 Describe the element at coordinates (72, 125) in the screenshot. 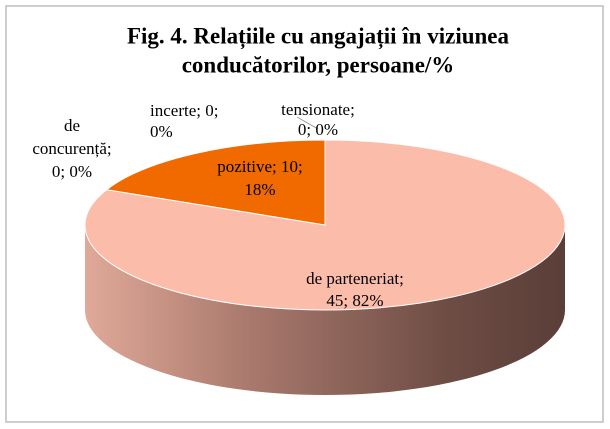

I see `data-label: de` at that location.